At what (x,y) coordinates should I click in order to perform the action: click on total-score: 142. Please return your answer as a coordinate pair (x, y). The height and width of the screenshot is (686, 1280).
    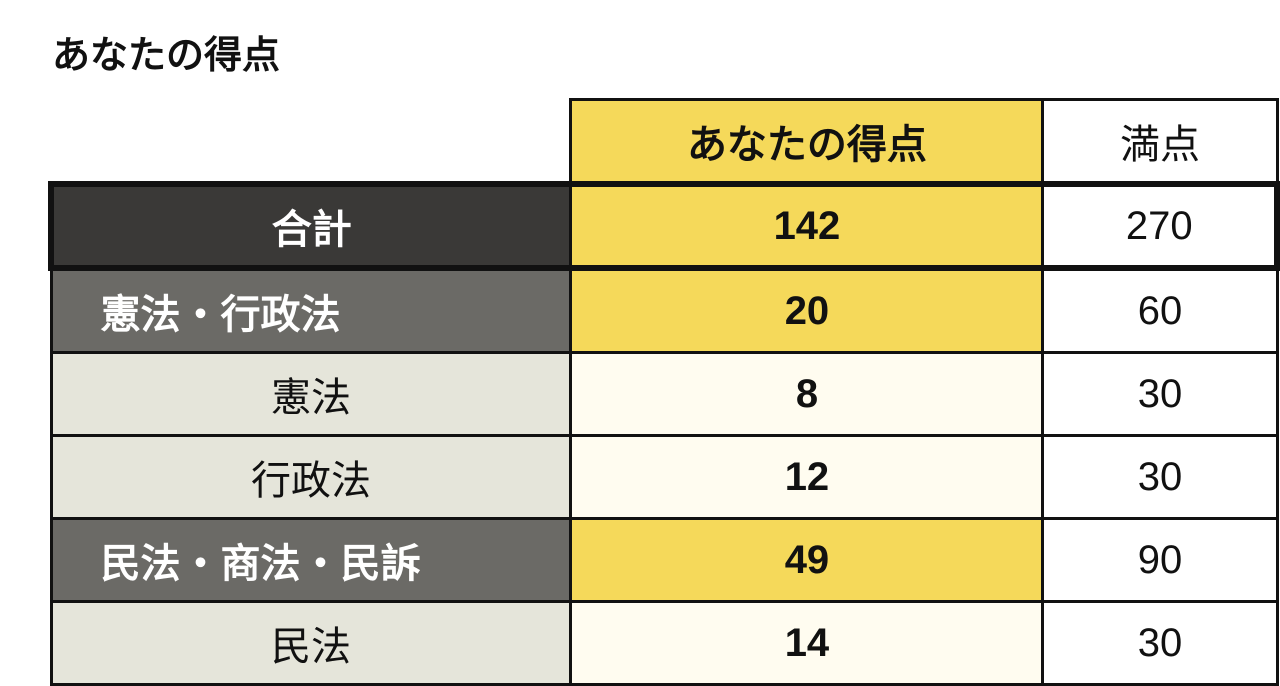
    Looking at the image, I should click on (807, 226).